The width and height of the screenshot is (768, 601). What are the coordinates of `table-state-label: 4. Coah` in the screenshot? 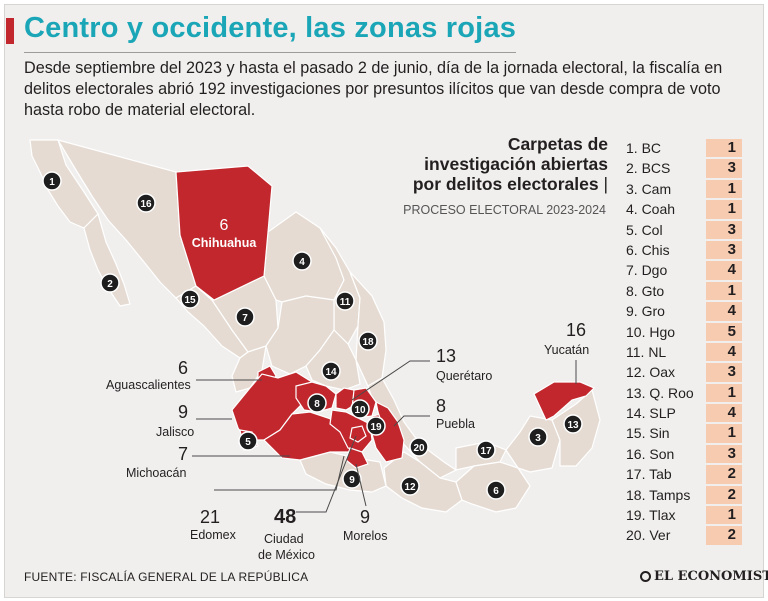 It's located at (651, 209).